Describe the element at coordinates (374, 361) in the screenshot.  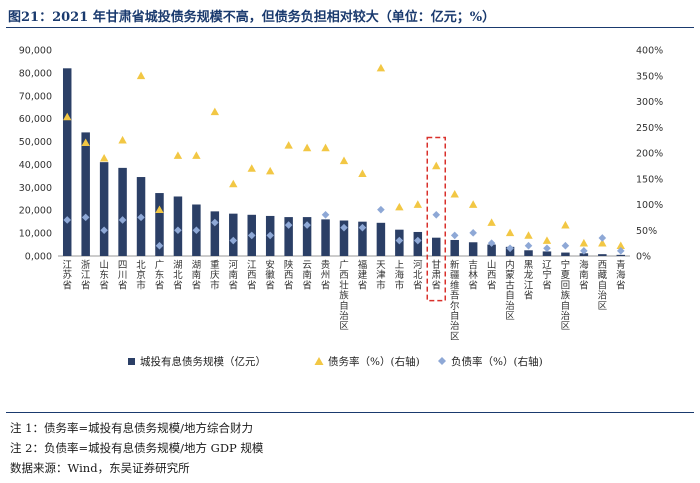
I see `legend-label-debt-ratio: 债务率（%）(右轴)` at that location.